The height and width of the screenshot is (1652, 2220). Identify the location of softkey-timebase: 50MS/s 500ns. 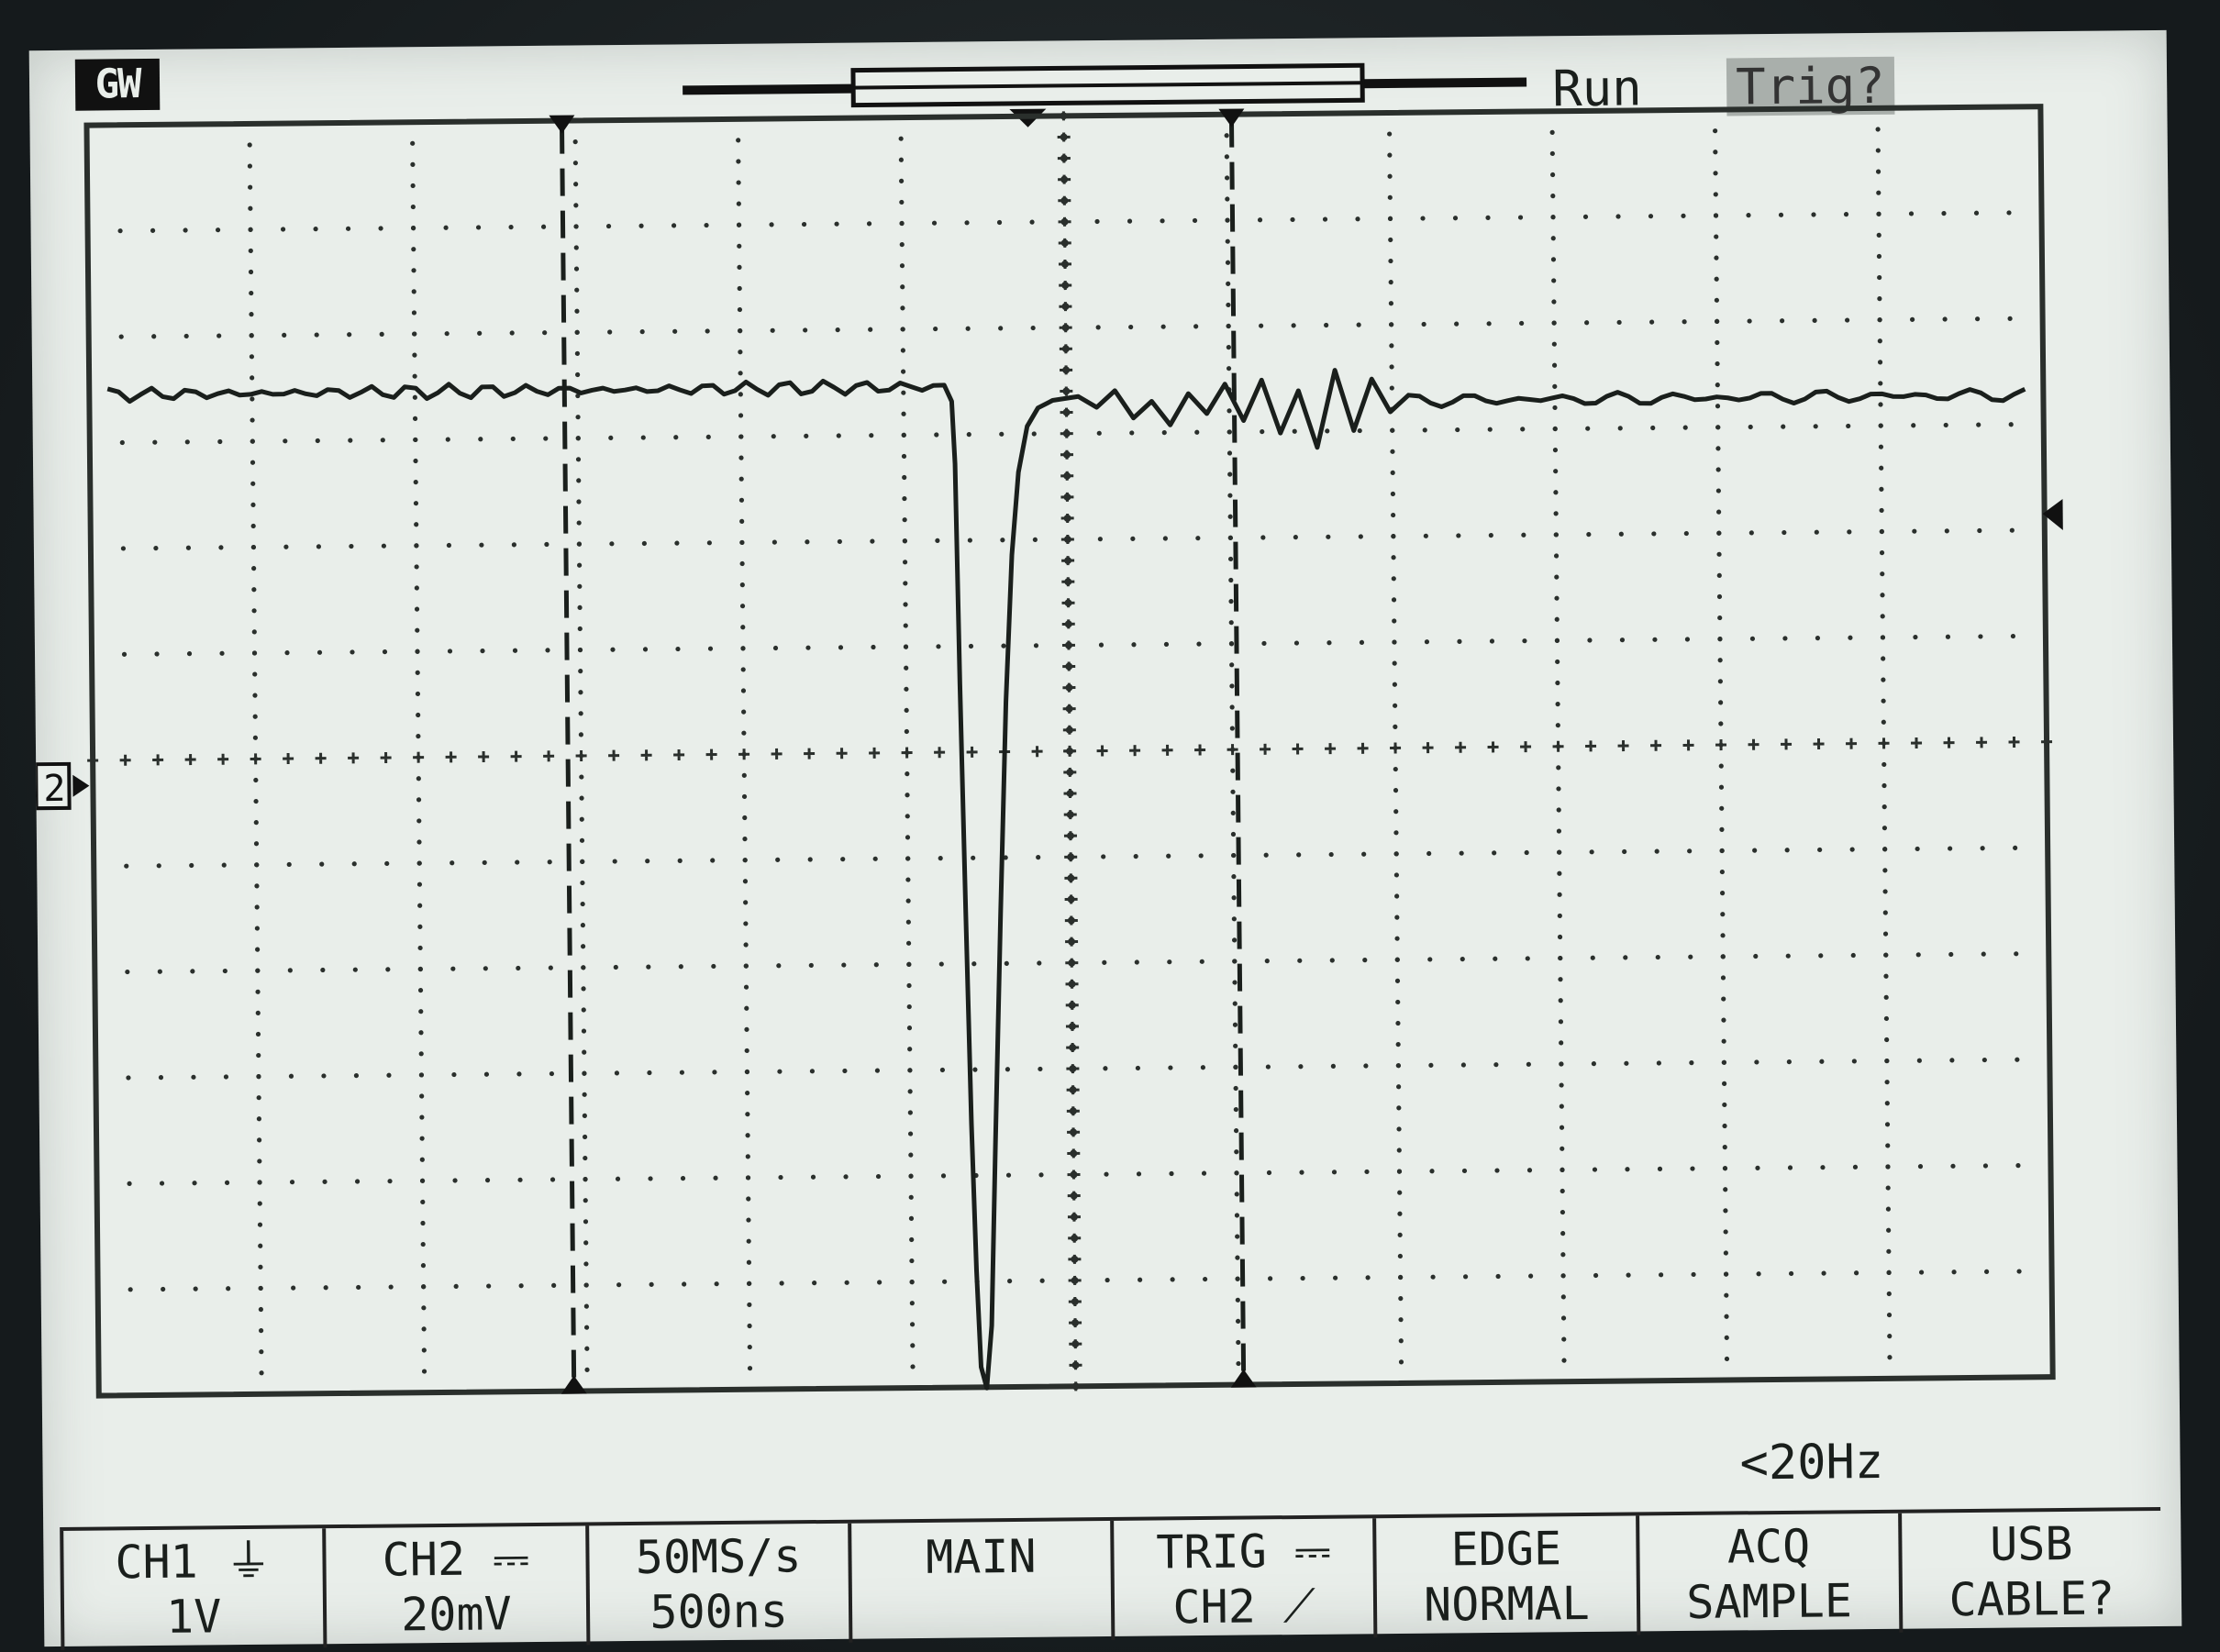
(717, 1585).